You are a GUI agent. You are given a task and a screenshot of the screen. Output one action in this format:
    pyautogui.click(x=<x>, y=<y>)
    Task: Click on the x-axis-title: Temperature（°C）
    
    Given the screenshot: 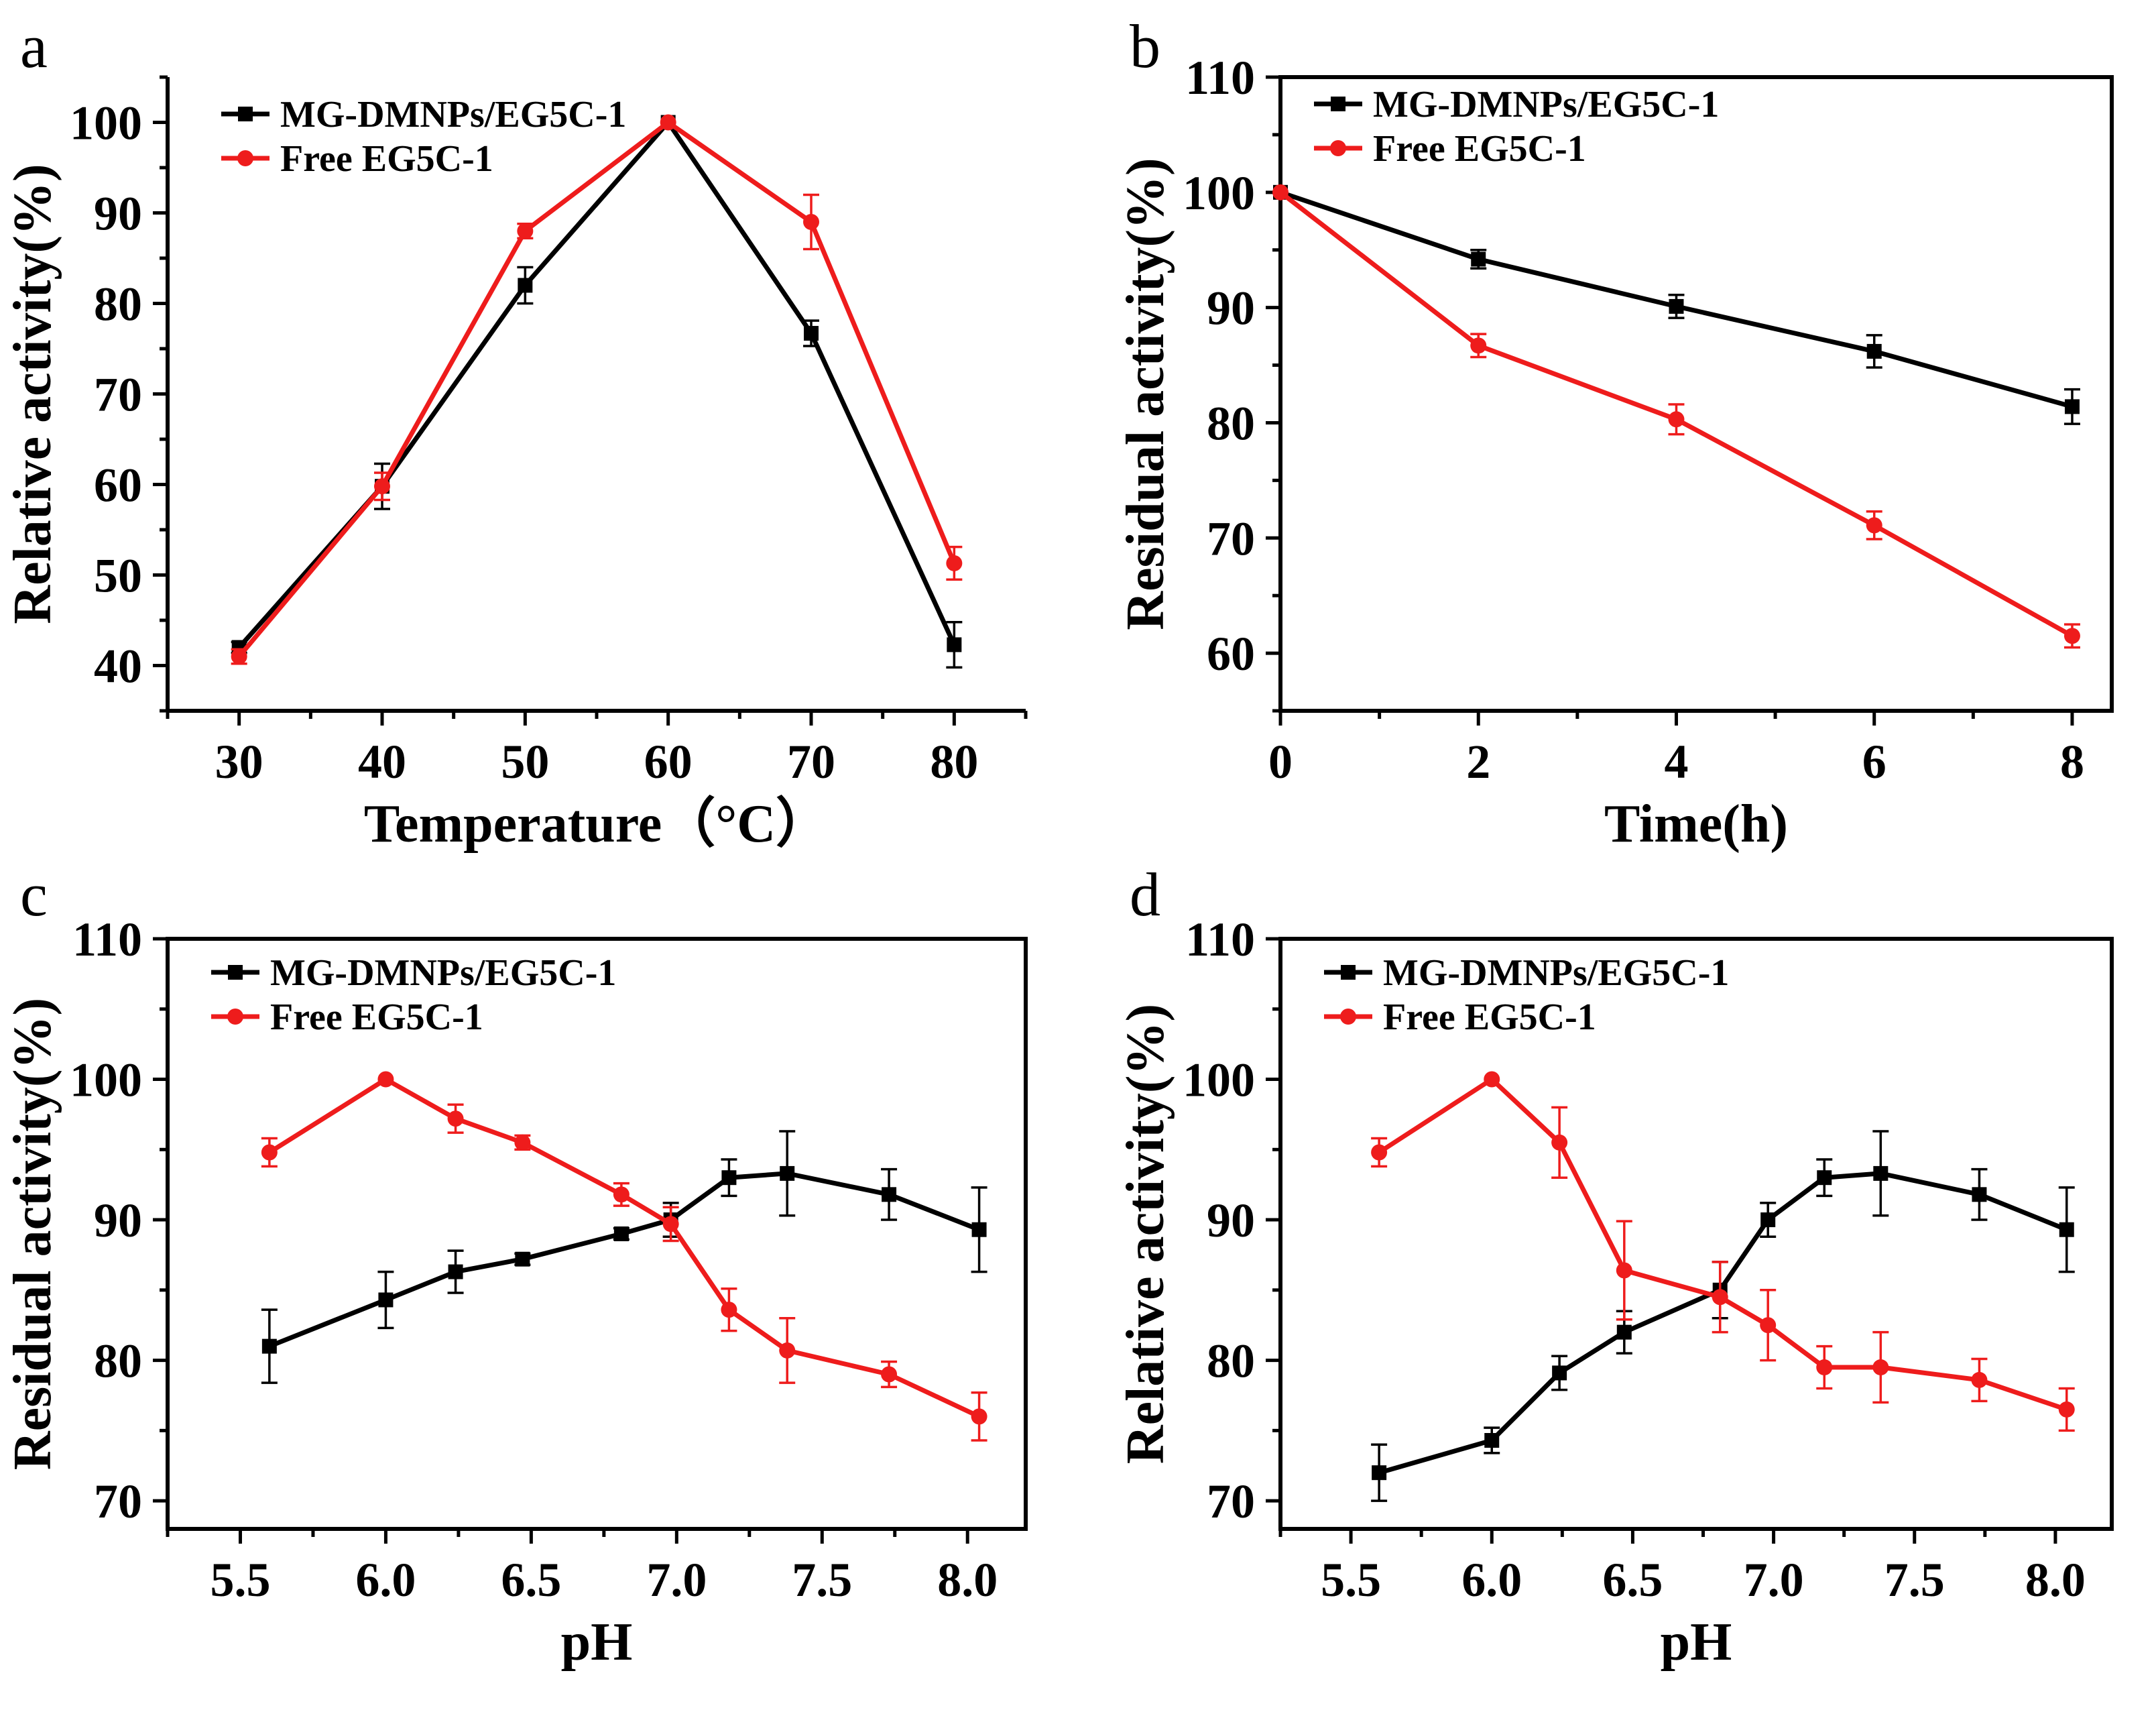 What is the action you would take?
    pyautogui.click(x=596, y=824)
    